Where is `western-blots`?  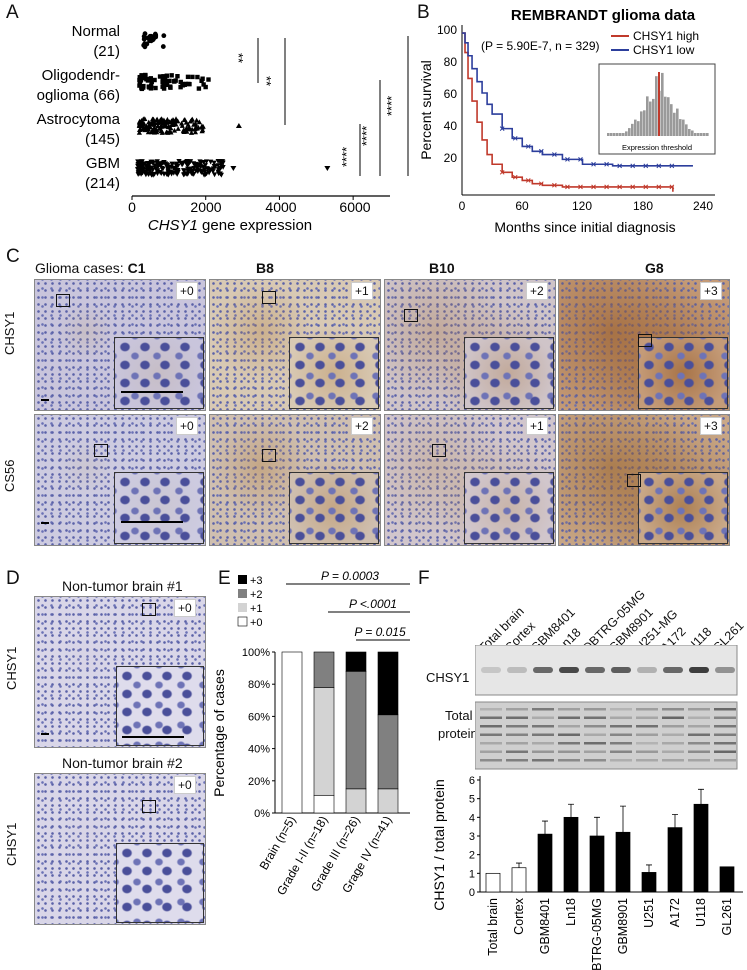 western-blots is located at coordinates (606, 707).